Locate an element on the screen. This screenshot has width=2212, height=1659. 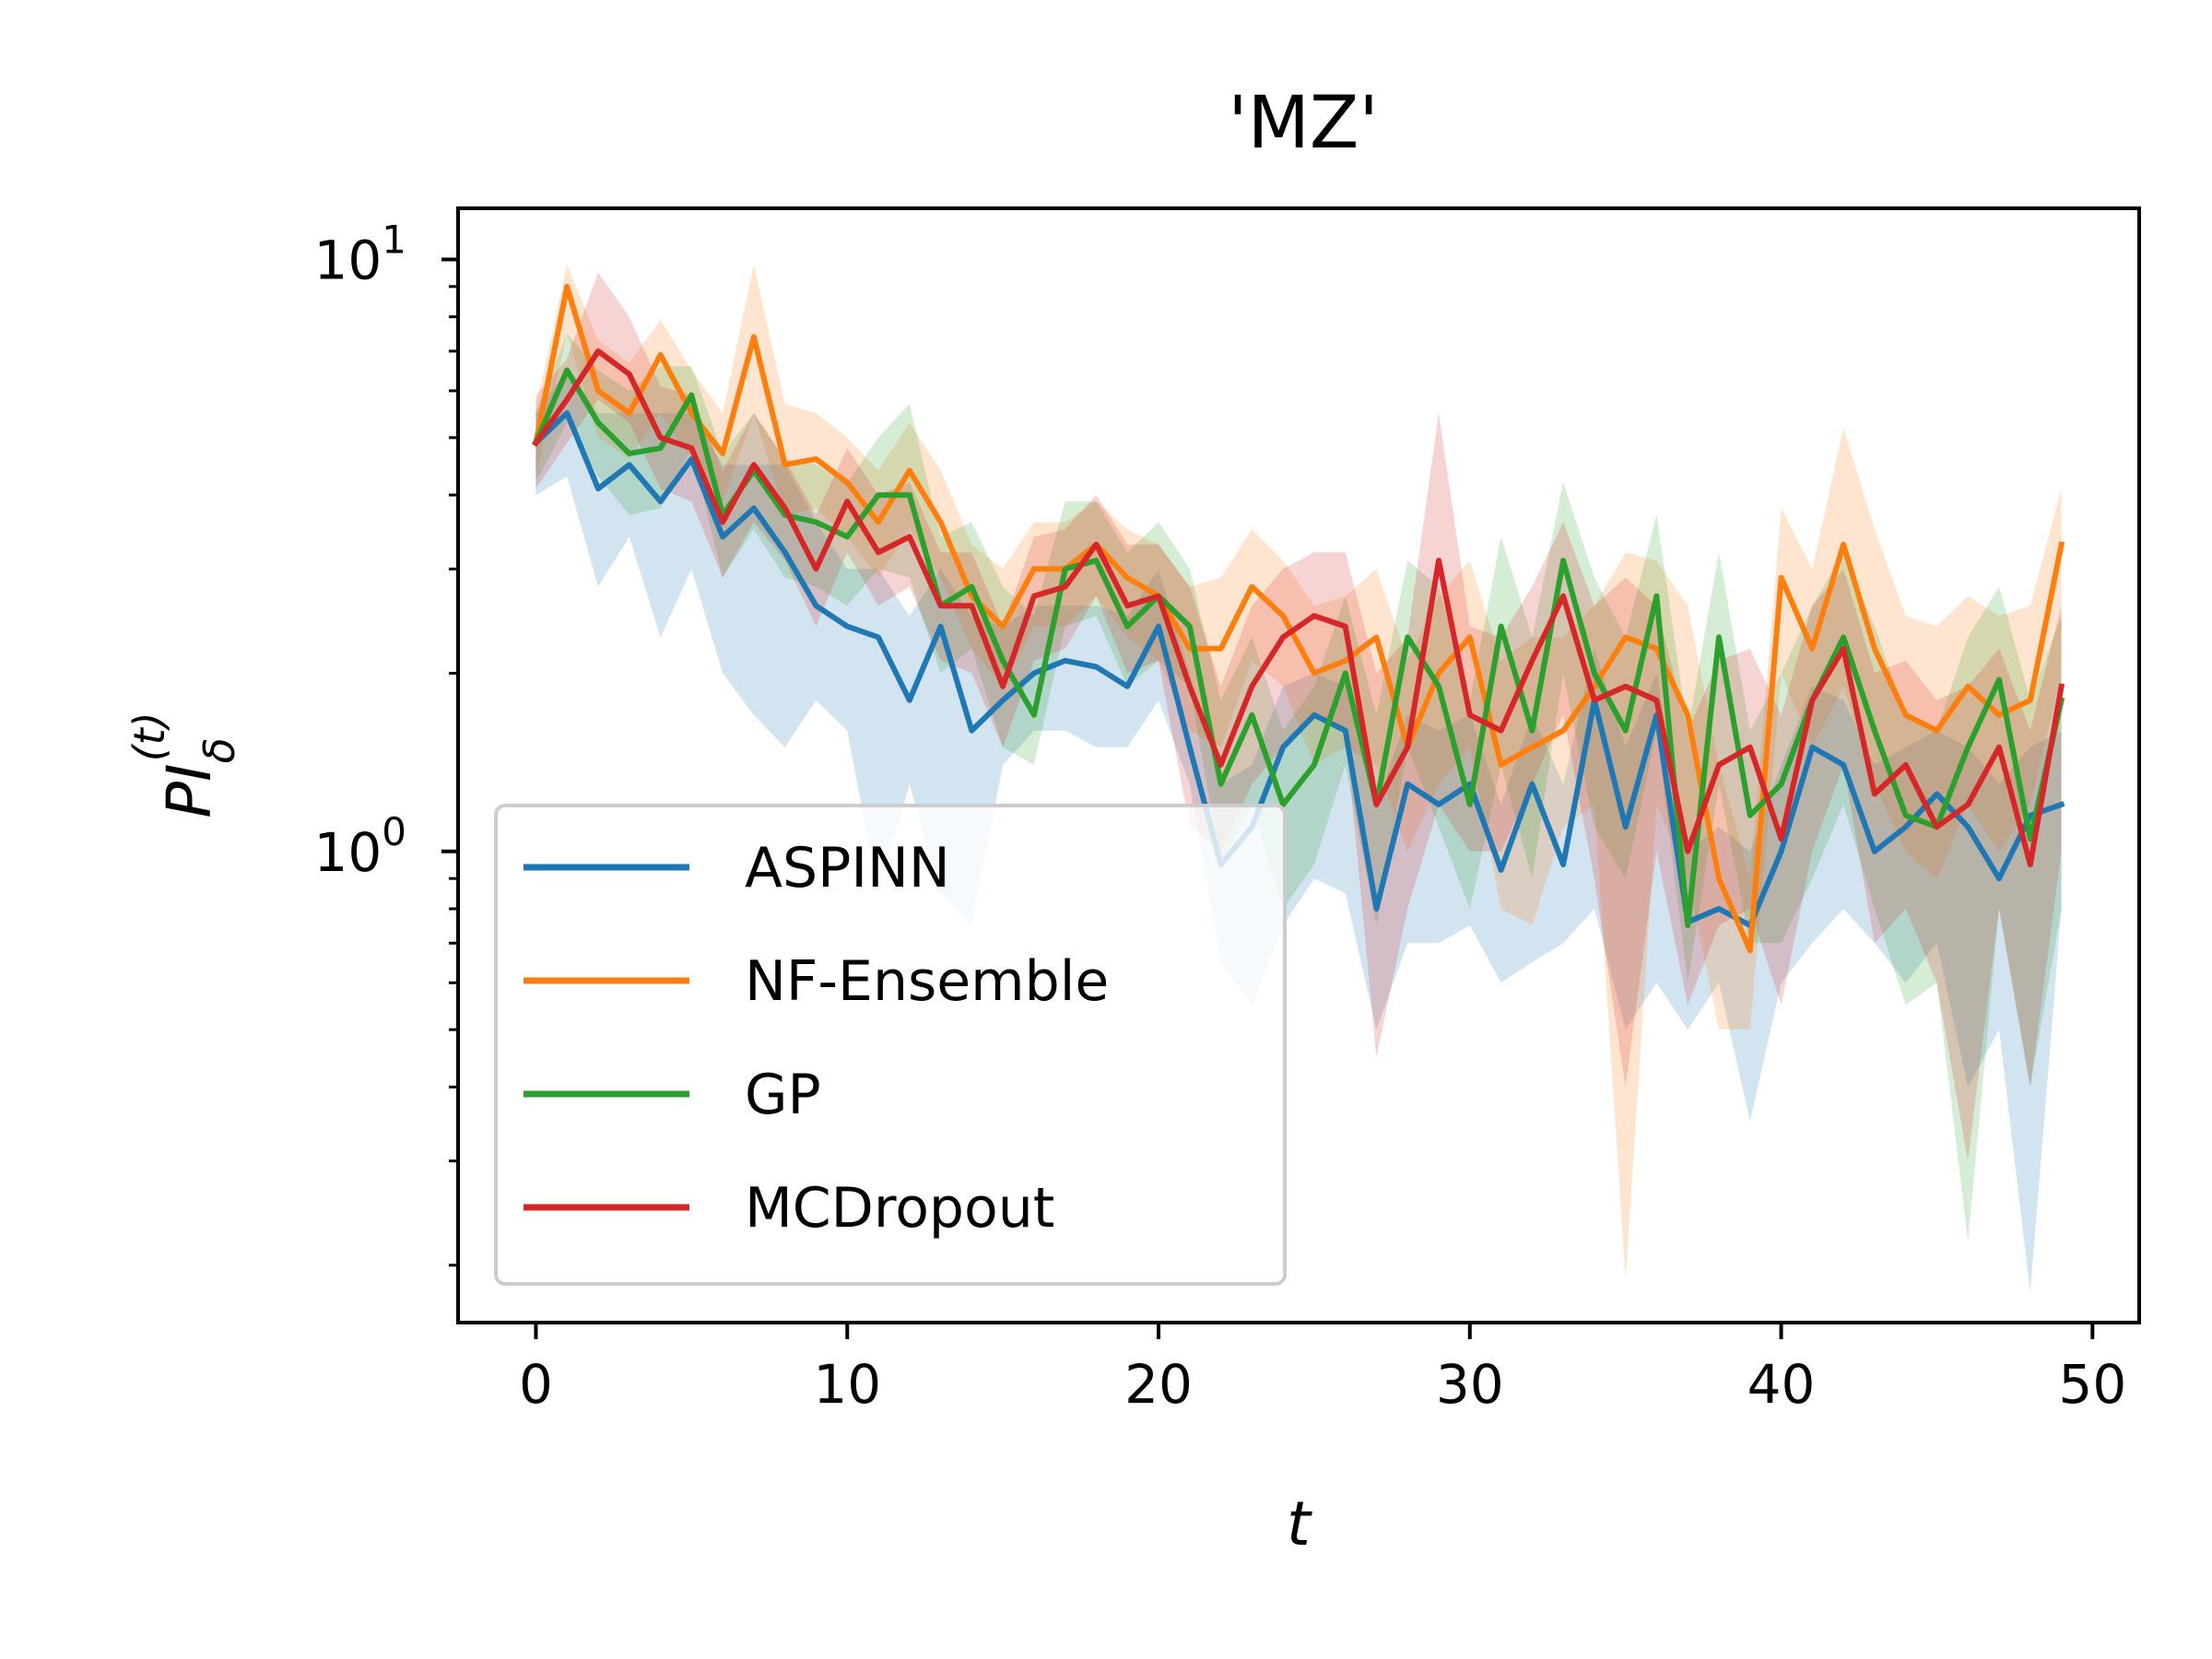
legend-label-mcdropout: MCDropout is located at coordinates (899, 1208).